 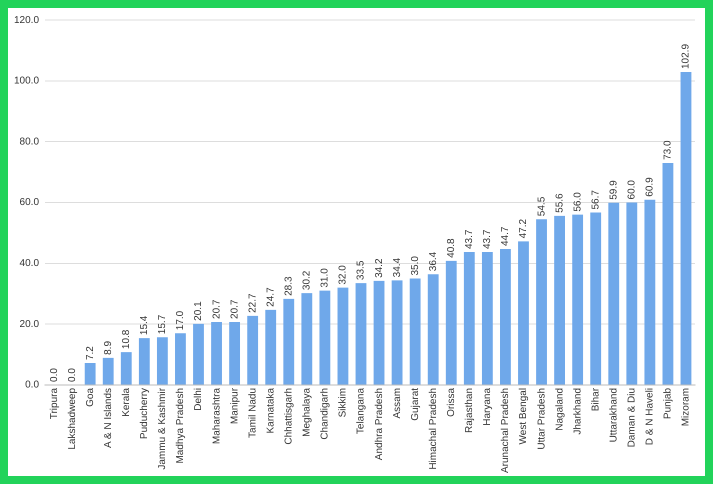 I want to click on data-label: 35.0, so click(x=415, y=266).